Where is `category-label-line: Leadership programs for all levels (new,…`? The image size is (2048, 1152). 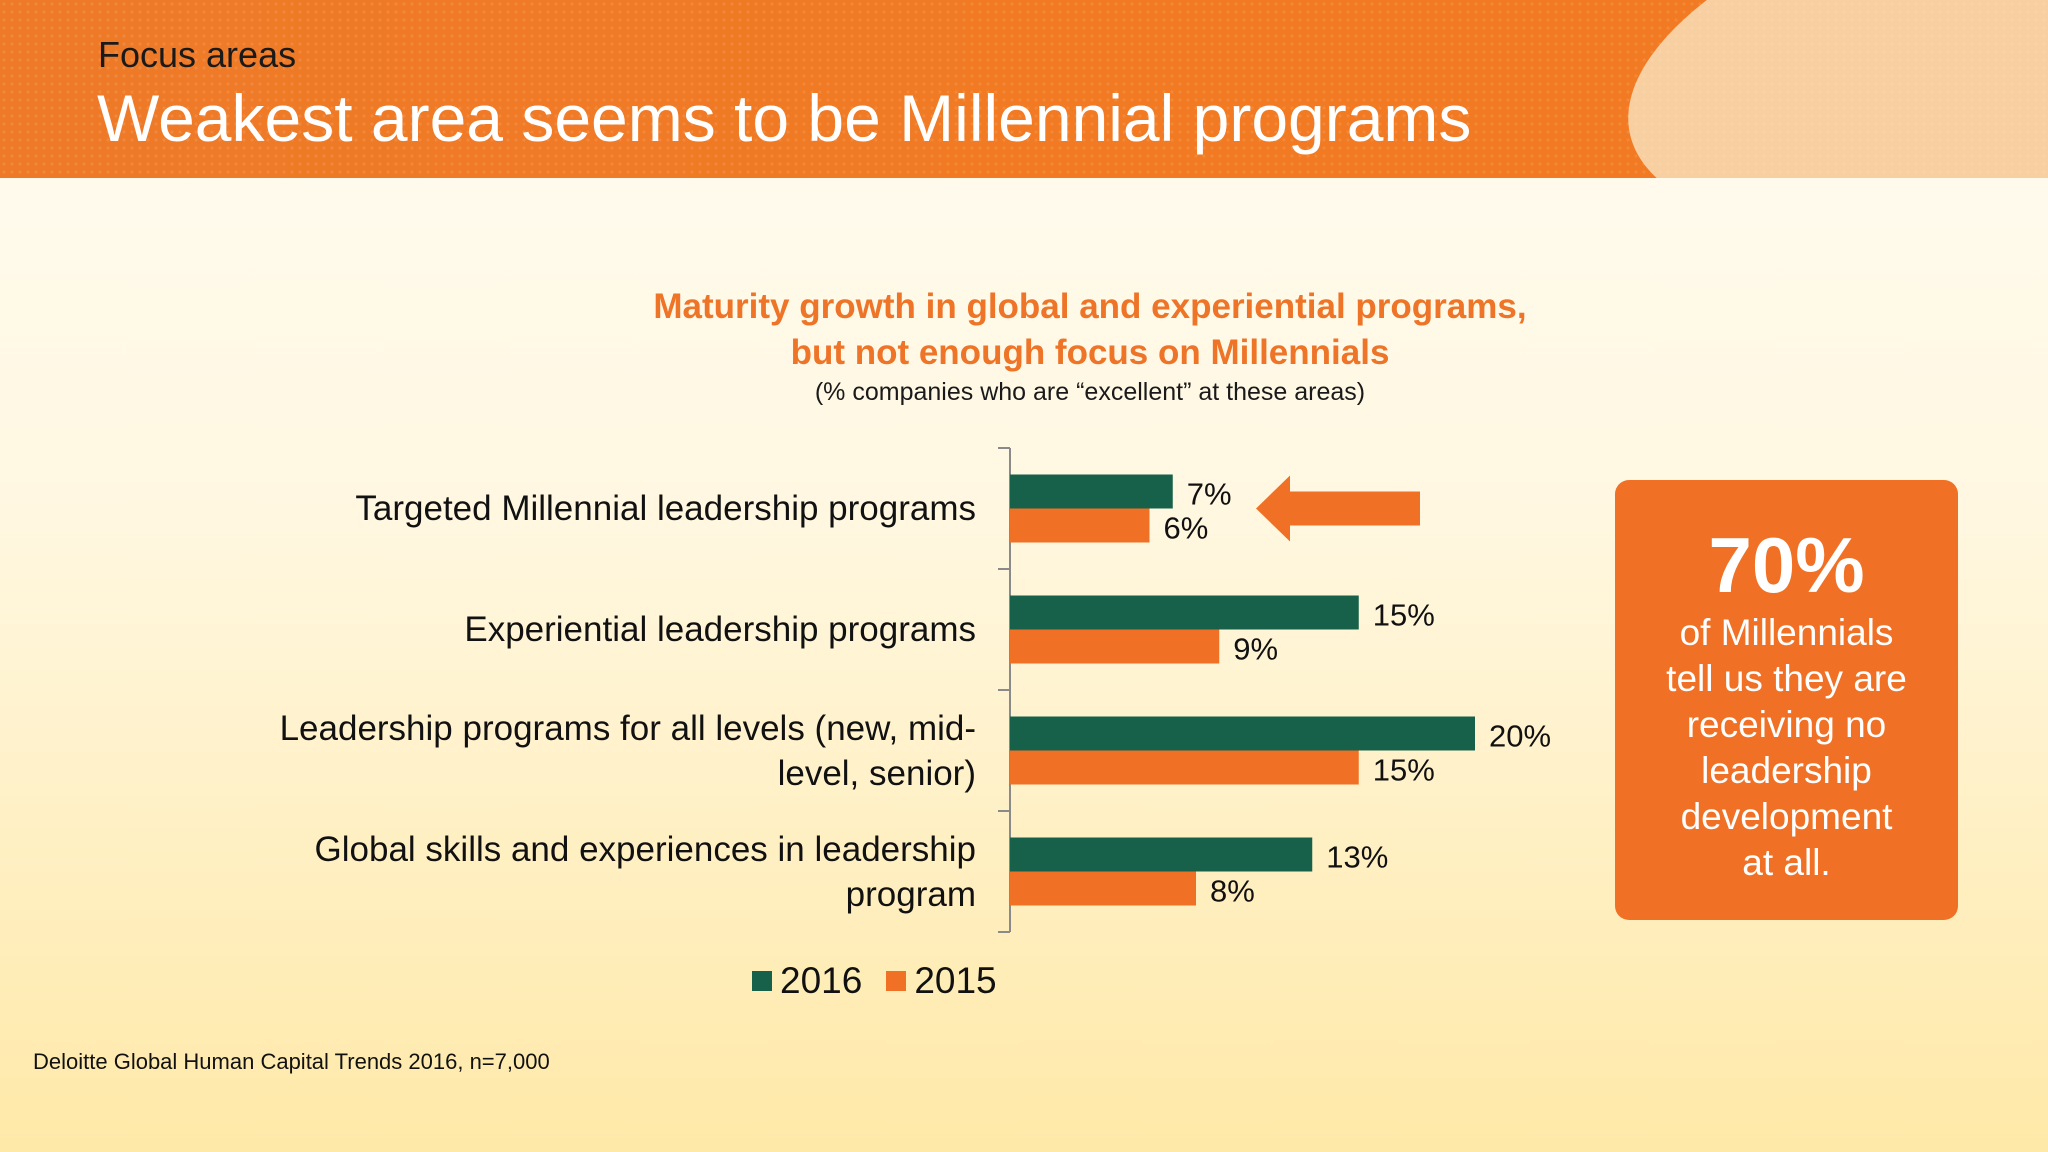 category-label-line: Leadership programs for all levels (new,… is located at coordinates (627, 728).